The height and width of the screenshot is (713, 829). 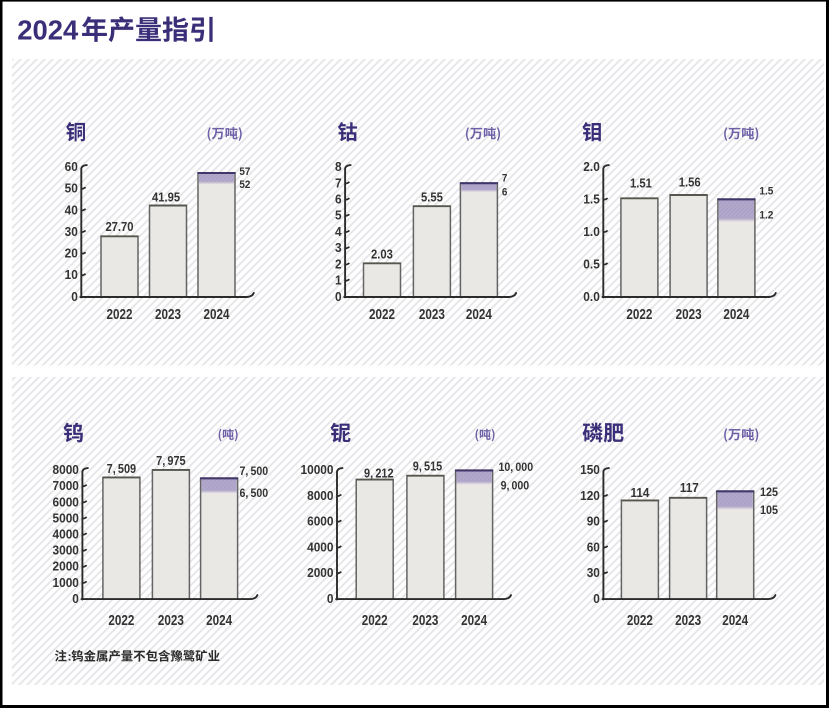 What do you see at coordinates (641, 183) in the screenshot?
I see `svg-text: 1.51` at bounding box center [641, 183].